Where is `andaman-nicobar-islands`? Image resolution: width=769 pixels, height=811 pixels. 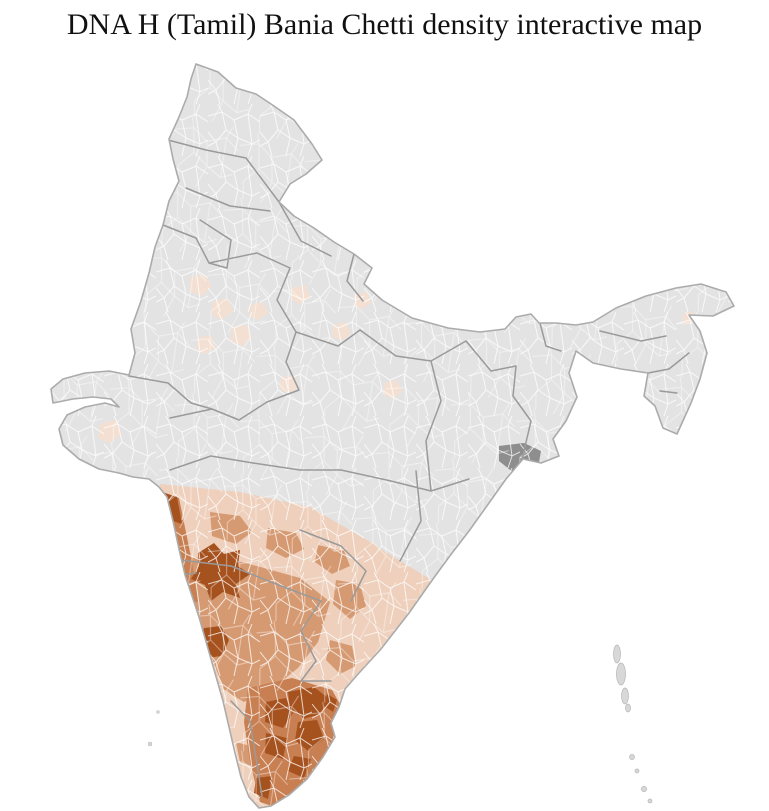
andaman-nicobar-islands is located at coordinates (633, 724).